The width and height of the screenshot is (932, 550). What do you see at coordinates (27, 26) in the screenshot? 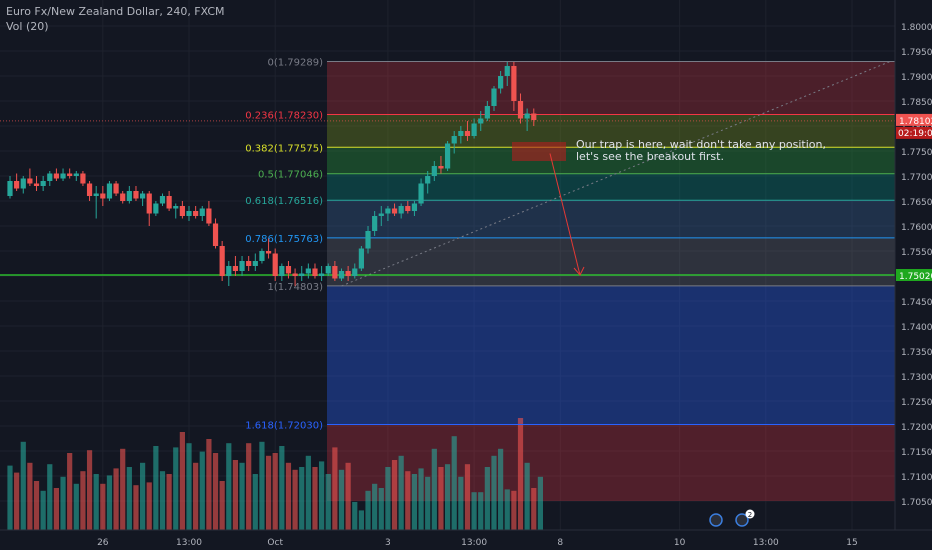
I see `volume-indicator-label: Vol (20)` at bounding box center [27, 26].